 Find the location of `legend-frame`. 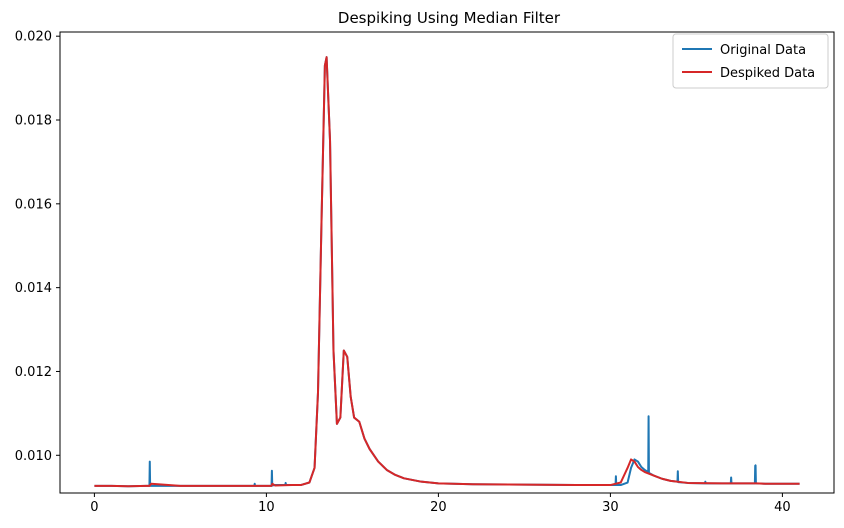

legend-frame is located at coordinates (750, 61).